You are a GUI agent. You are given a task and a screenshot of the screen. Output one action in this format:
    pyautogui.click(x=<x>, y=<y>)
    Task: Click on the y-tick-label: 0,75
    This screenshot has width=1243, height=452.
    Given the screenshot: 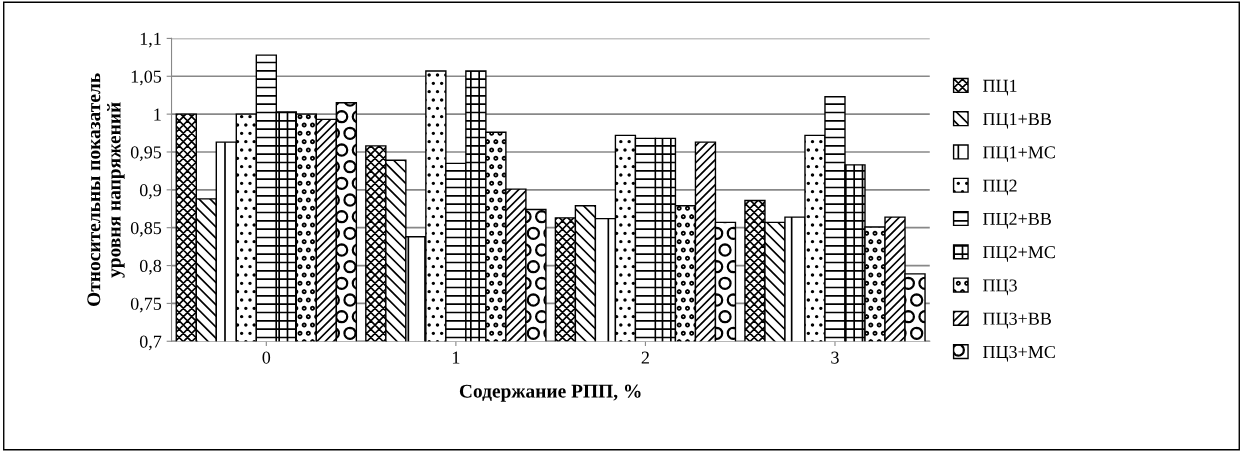 What is the action you would take?
    pyautogui.click(x=146, y=305)
    